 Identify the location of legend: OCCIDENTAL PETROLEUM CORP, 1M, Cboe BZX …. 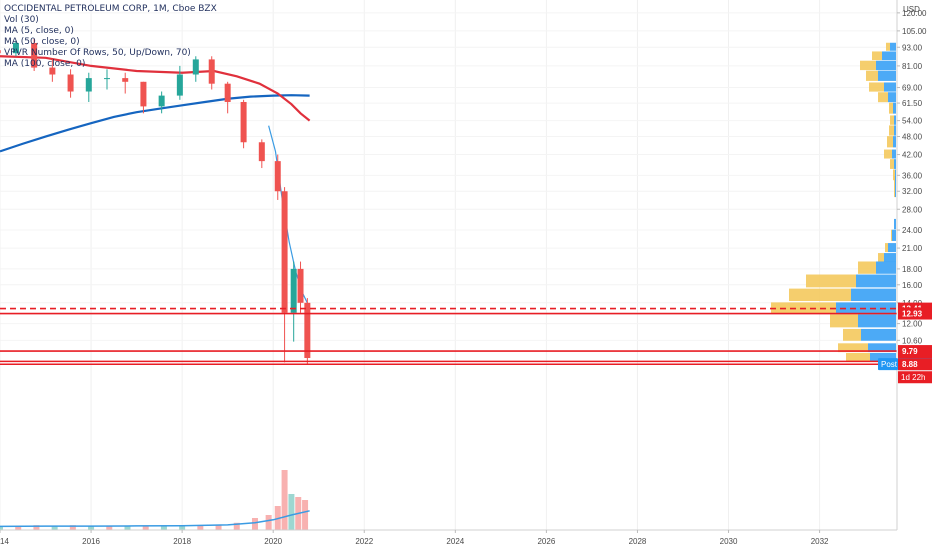
(110, 37).